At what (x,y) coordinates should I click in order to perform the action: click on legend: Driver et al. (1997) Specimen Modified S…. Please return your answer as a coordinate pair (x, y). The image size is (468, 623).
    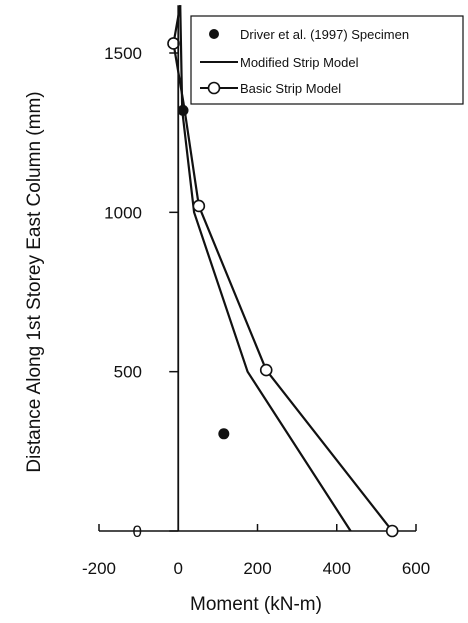
    Looking at the image, I should click on (327, 60).